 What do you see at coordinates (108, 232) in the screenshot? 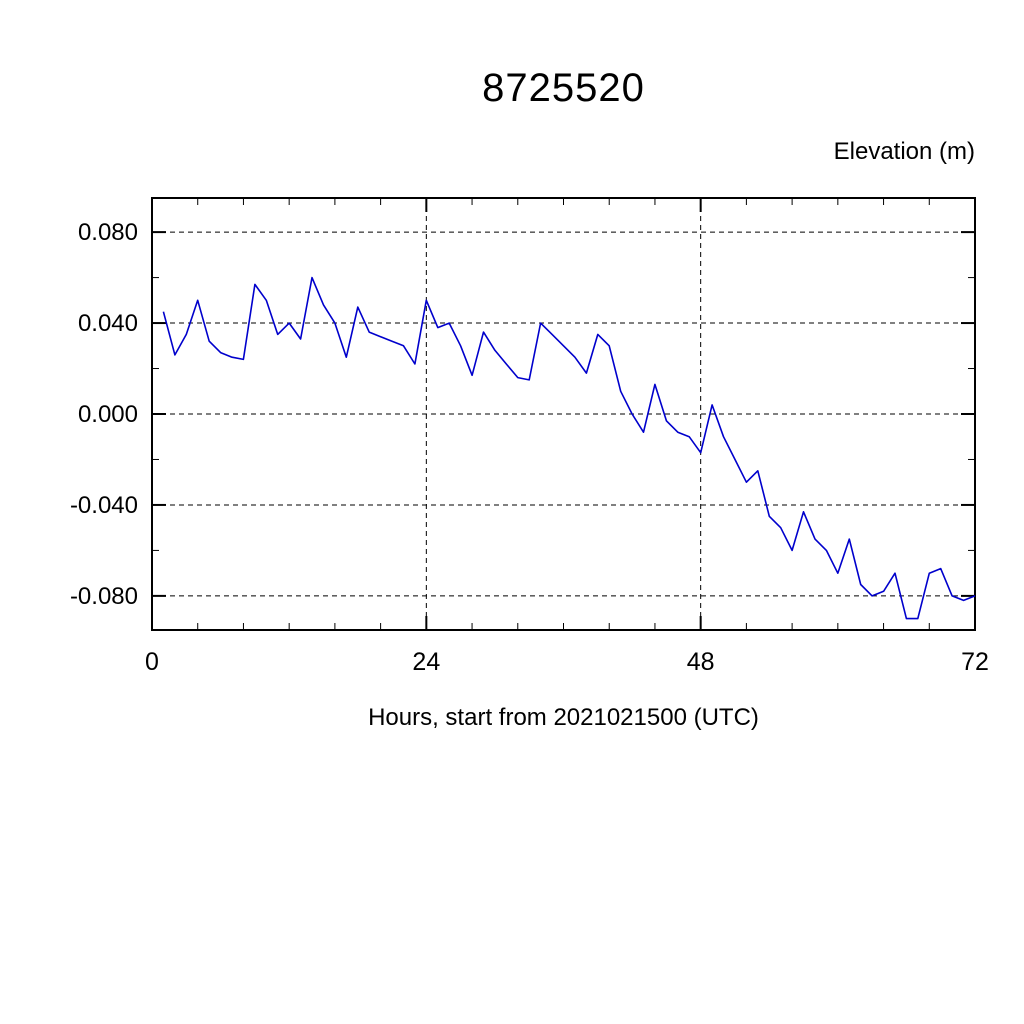
I see `y-tick-label: 0.080` at bounding box center [108, 232].